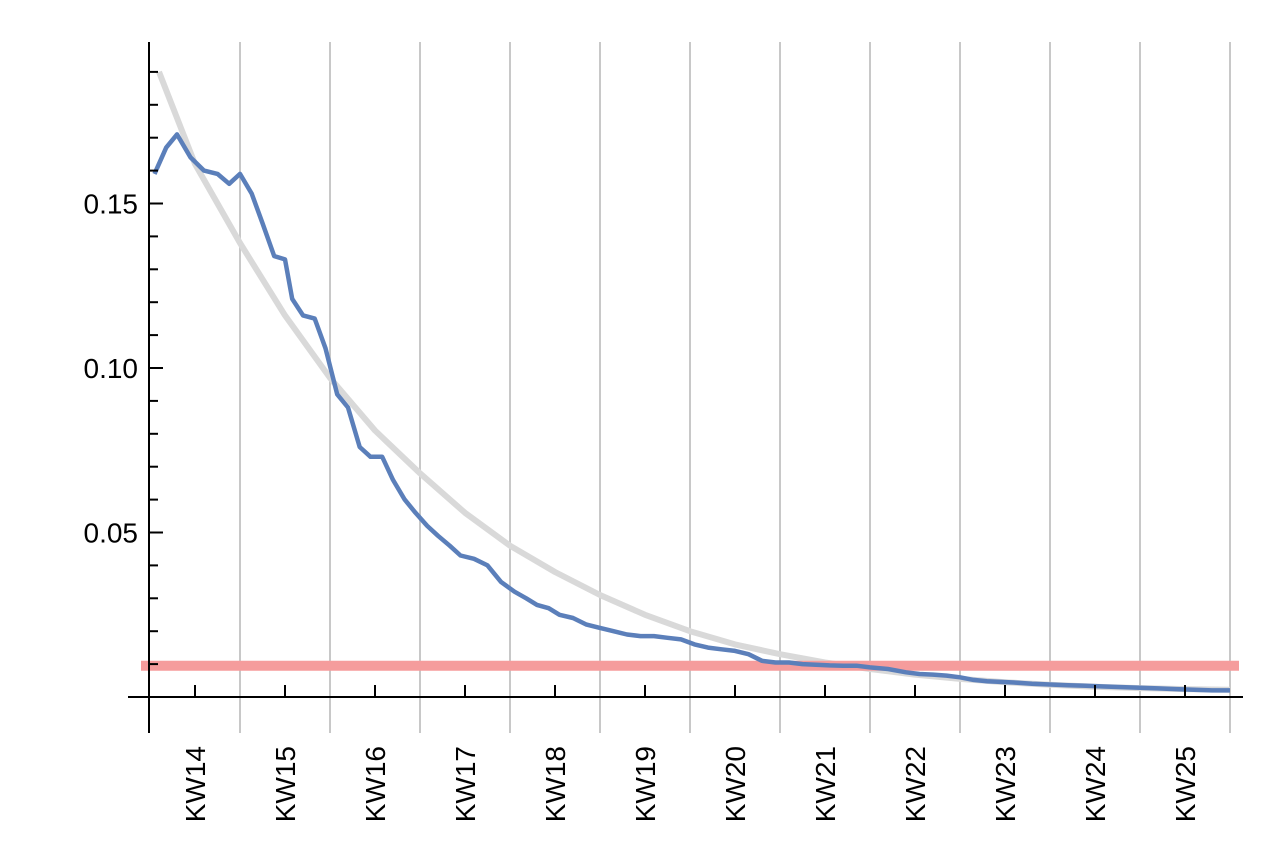  Describe the element at coordinates (195, 784) in the screenshot. I see `x-tick-label: KW14` at that location.